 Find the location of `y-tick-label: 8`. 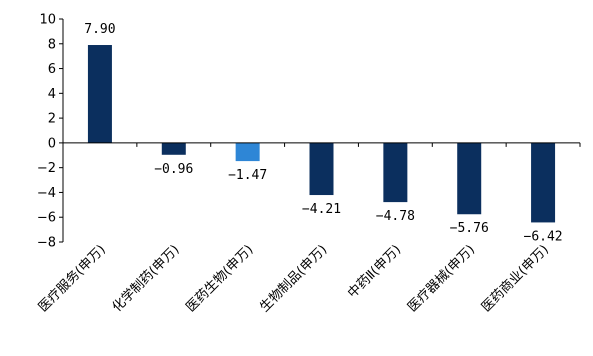

y-tick-label: 8 is located at coordinates (52, 44).